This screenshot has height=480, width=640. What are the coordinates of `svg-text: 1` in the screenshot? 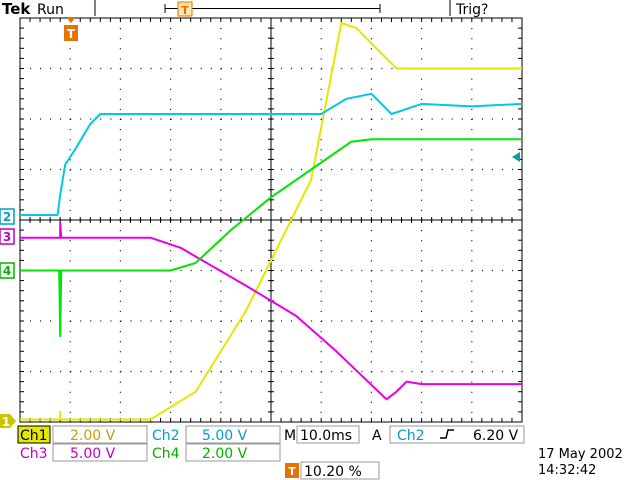 It's located at (6, 422).